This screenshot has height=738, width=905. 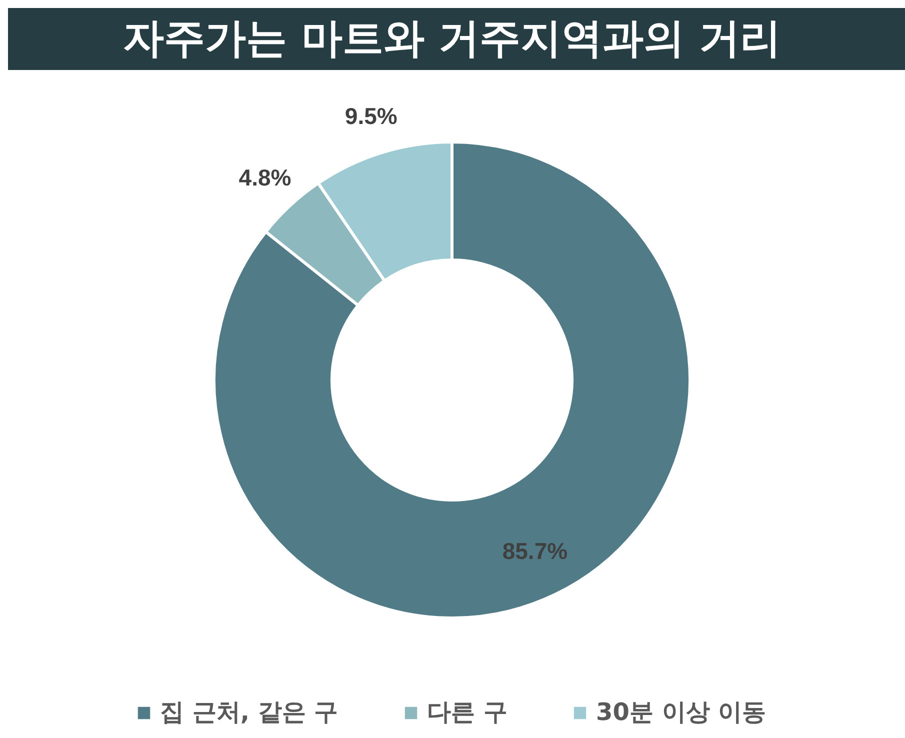 What do you see at coordinates (681, 712) in the screenshot?
I see `legend-label: 30분 이상 이동` at bounding box center [681, 712].